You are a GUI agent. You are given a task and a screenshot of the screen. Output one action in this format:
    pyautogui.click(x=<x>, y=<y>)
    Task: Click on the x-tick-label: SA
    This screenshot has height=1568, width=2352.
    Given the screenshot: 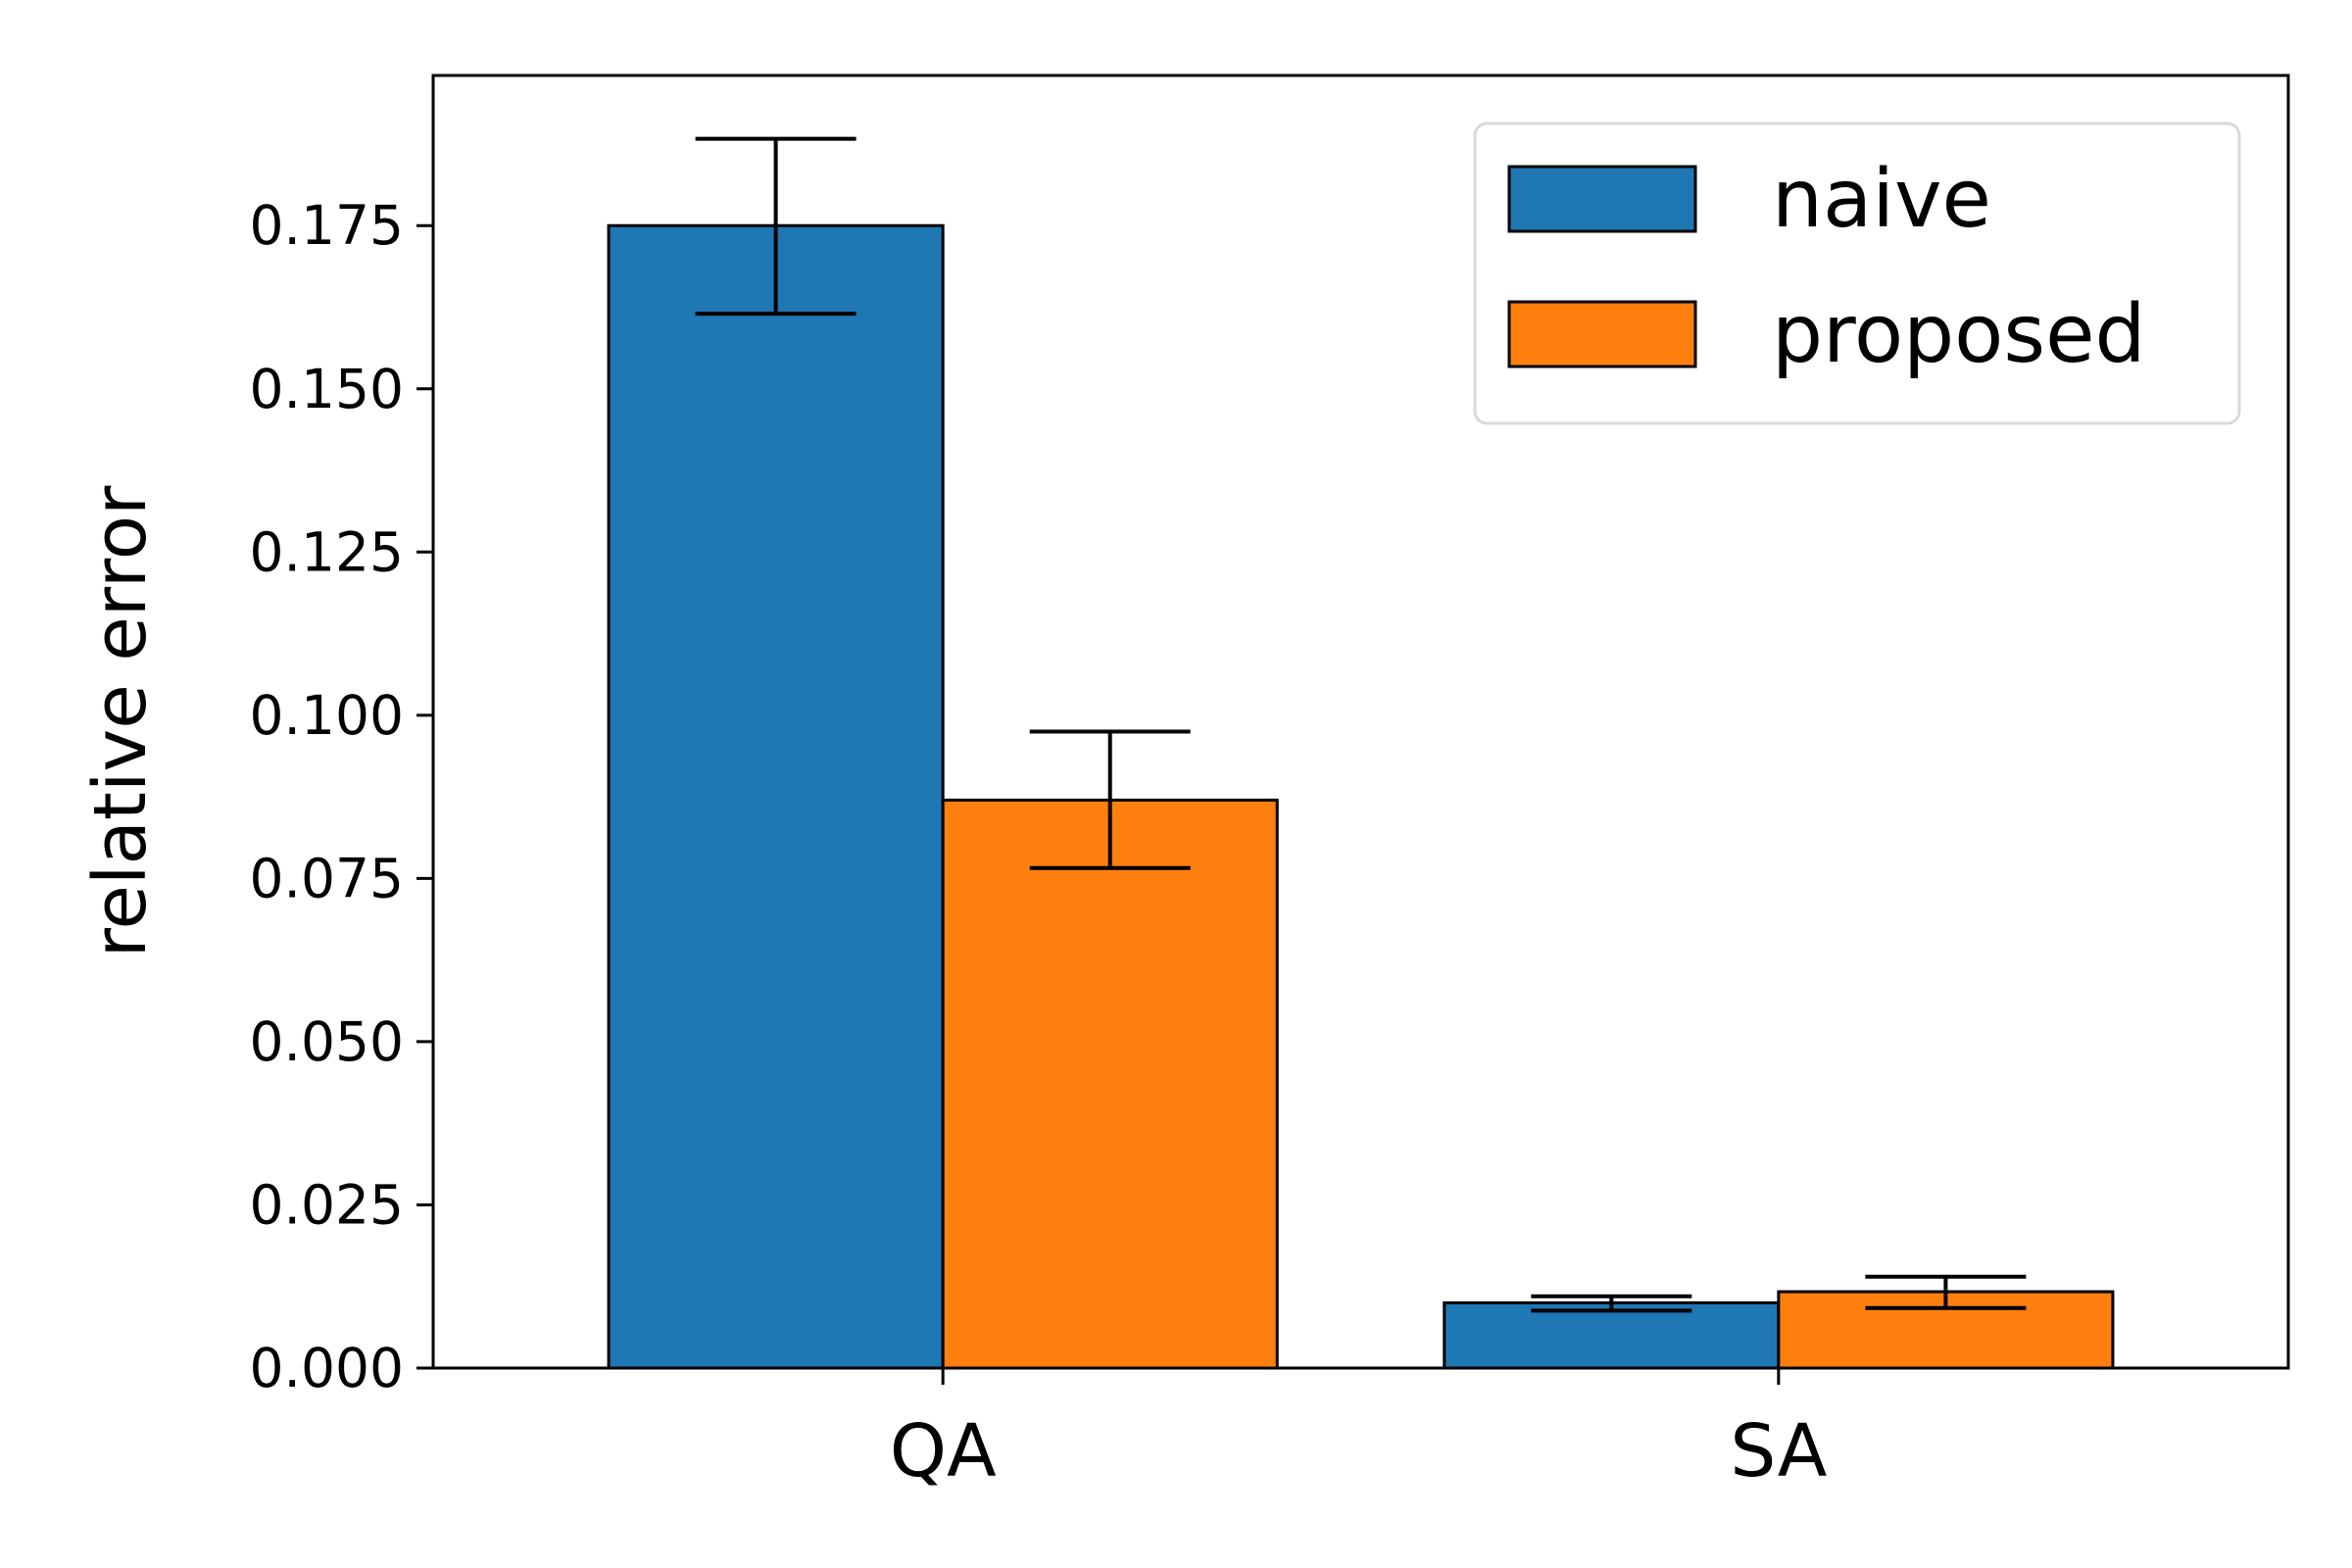 What is the action you would take?
    pyautogui.click(x=1778, y=1451)
    